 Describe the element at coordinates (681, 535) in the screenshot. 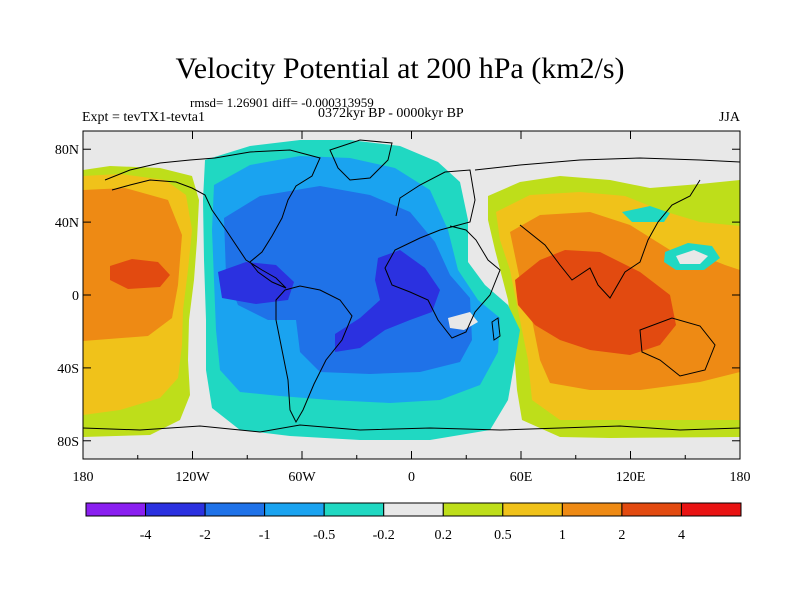

I see `colorbar-level-label: 4` at that location.